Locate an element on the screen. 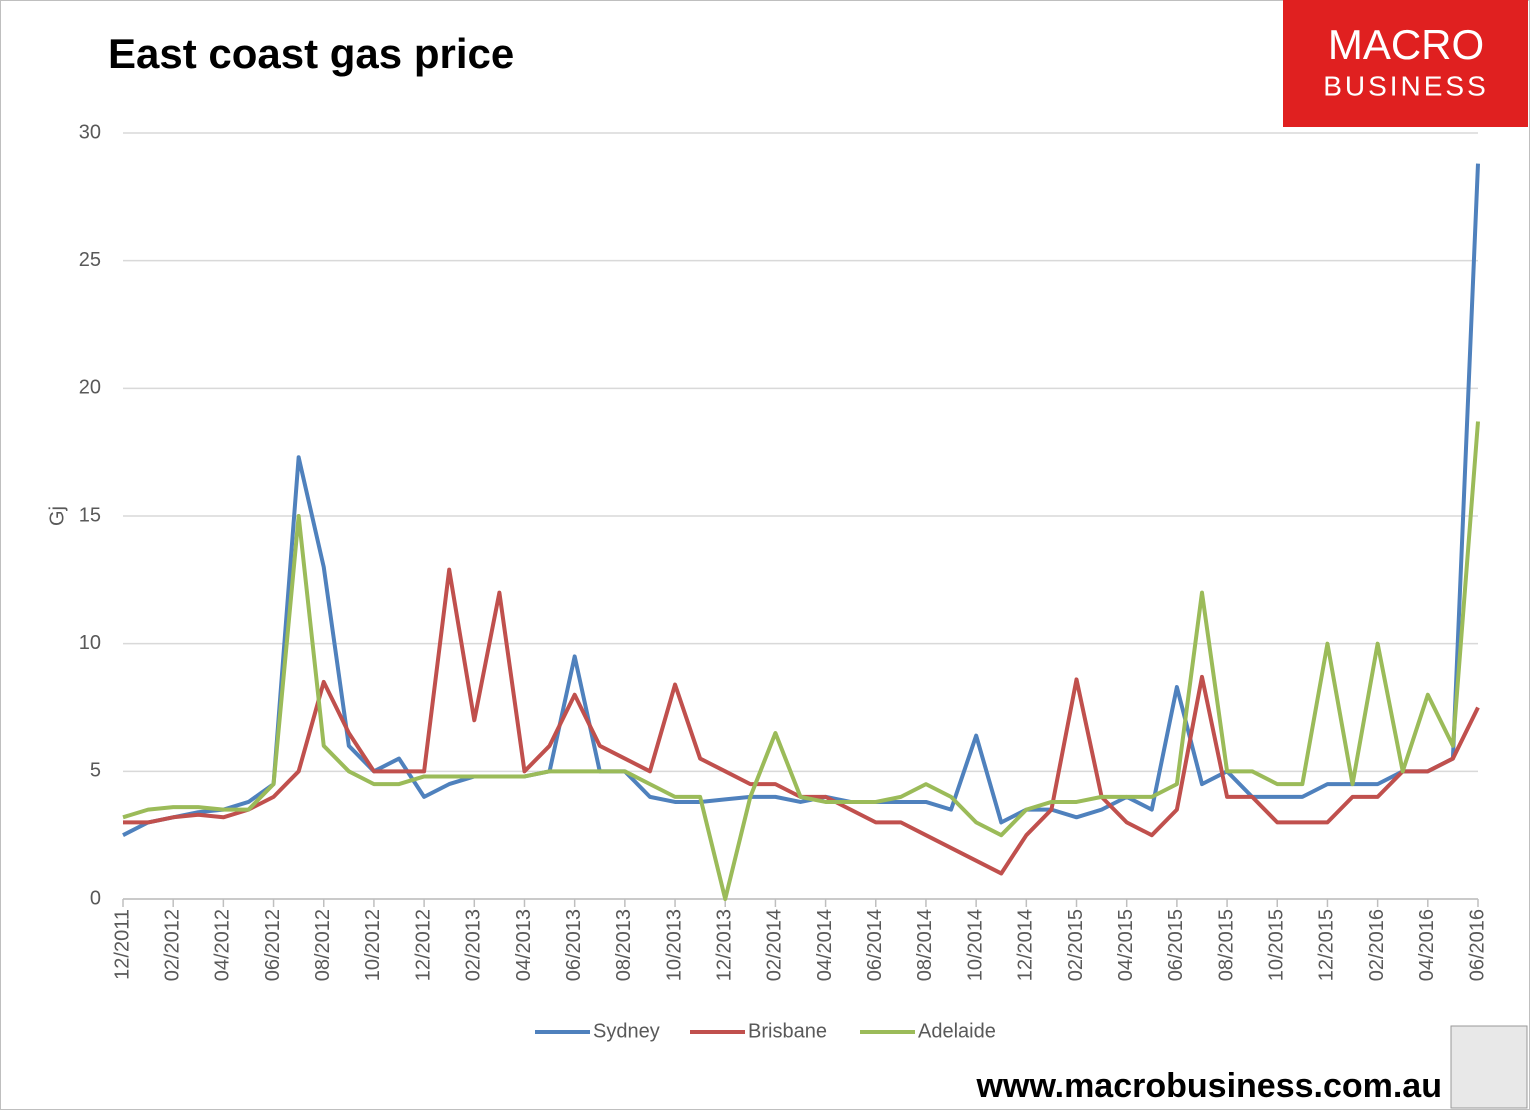  wolf-icon is located at coordinates (1489, 1067).